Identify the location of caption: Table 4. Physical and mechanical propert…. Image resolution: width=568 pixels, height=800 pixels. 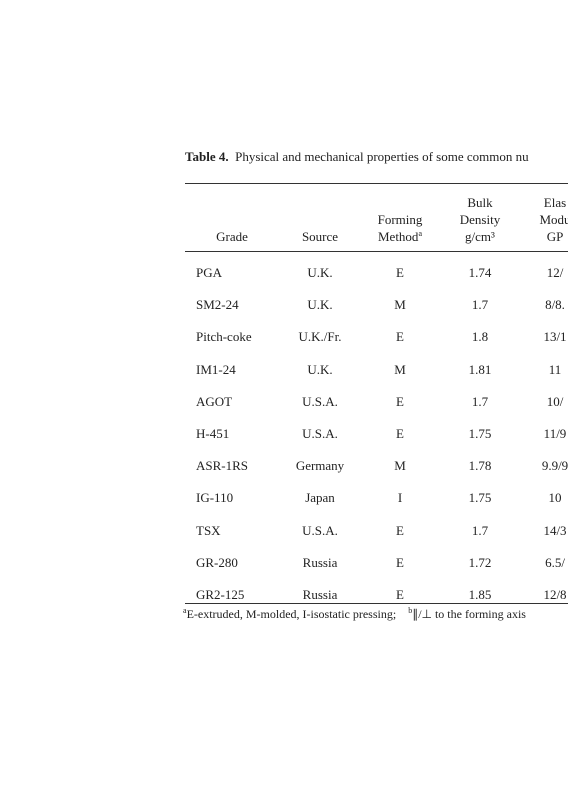
(357, 157).